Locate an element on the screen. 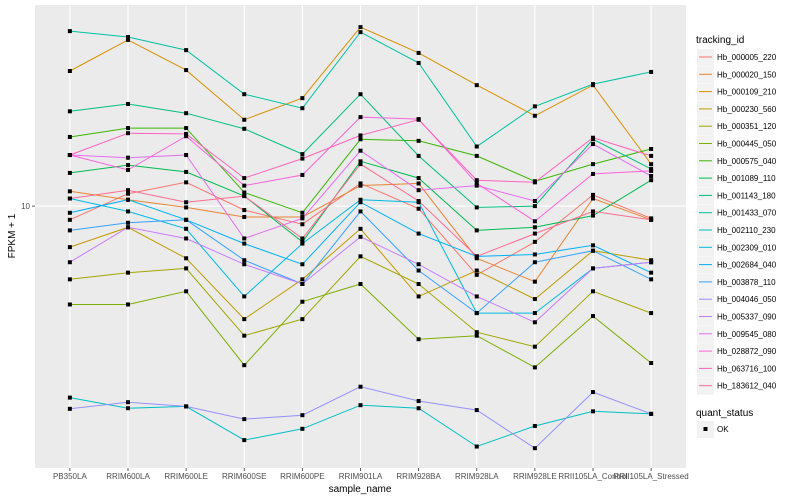 This screenshot has width=800, height=500. legend-item: Hb_001089_110 is located at coordinates (736, 179).